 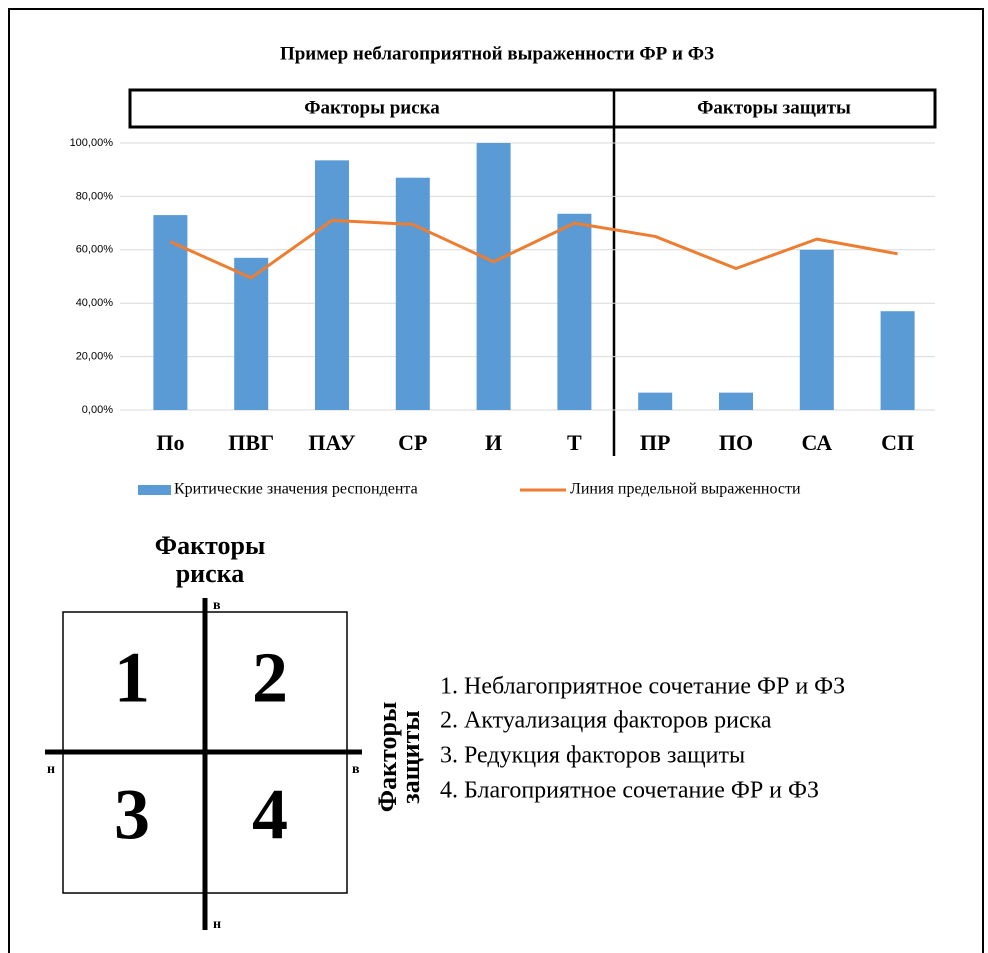 I want to click on quadrant-number: 2, so click(x=270, y=678).